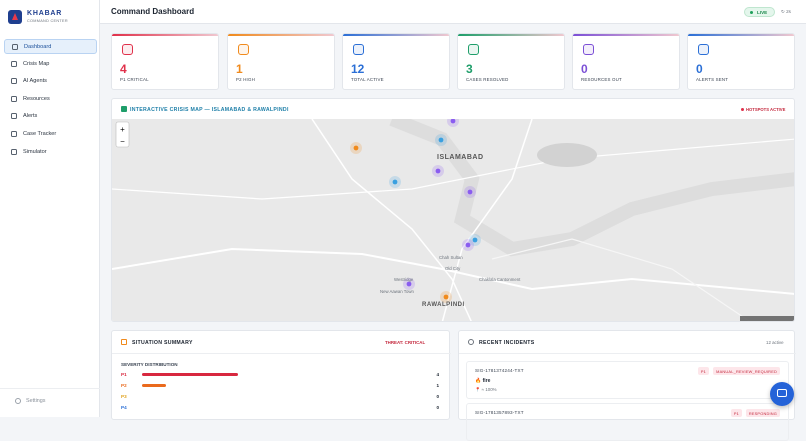 The image size is (806, 441). Describe the element at coordinates (239, 69) in the screenshot. I see `stat-value: 1` at that location.